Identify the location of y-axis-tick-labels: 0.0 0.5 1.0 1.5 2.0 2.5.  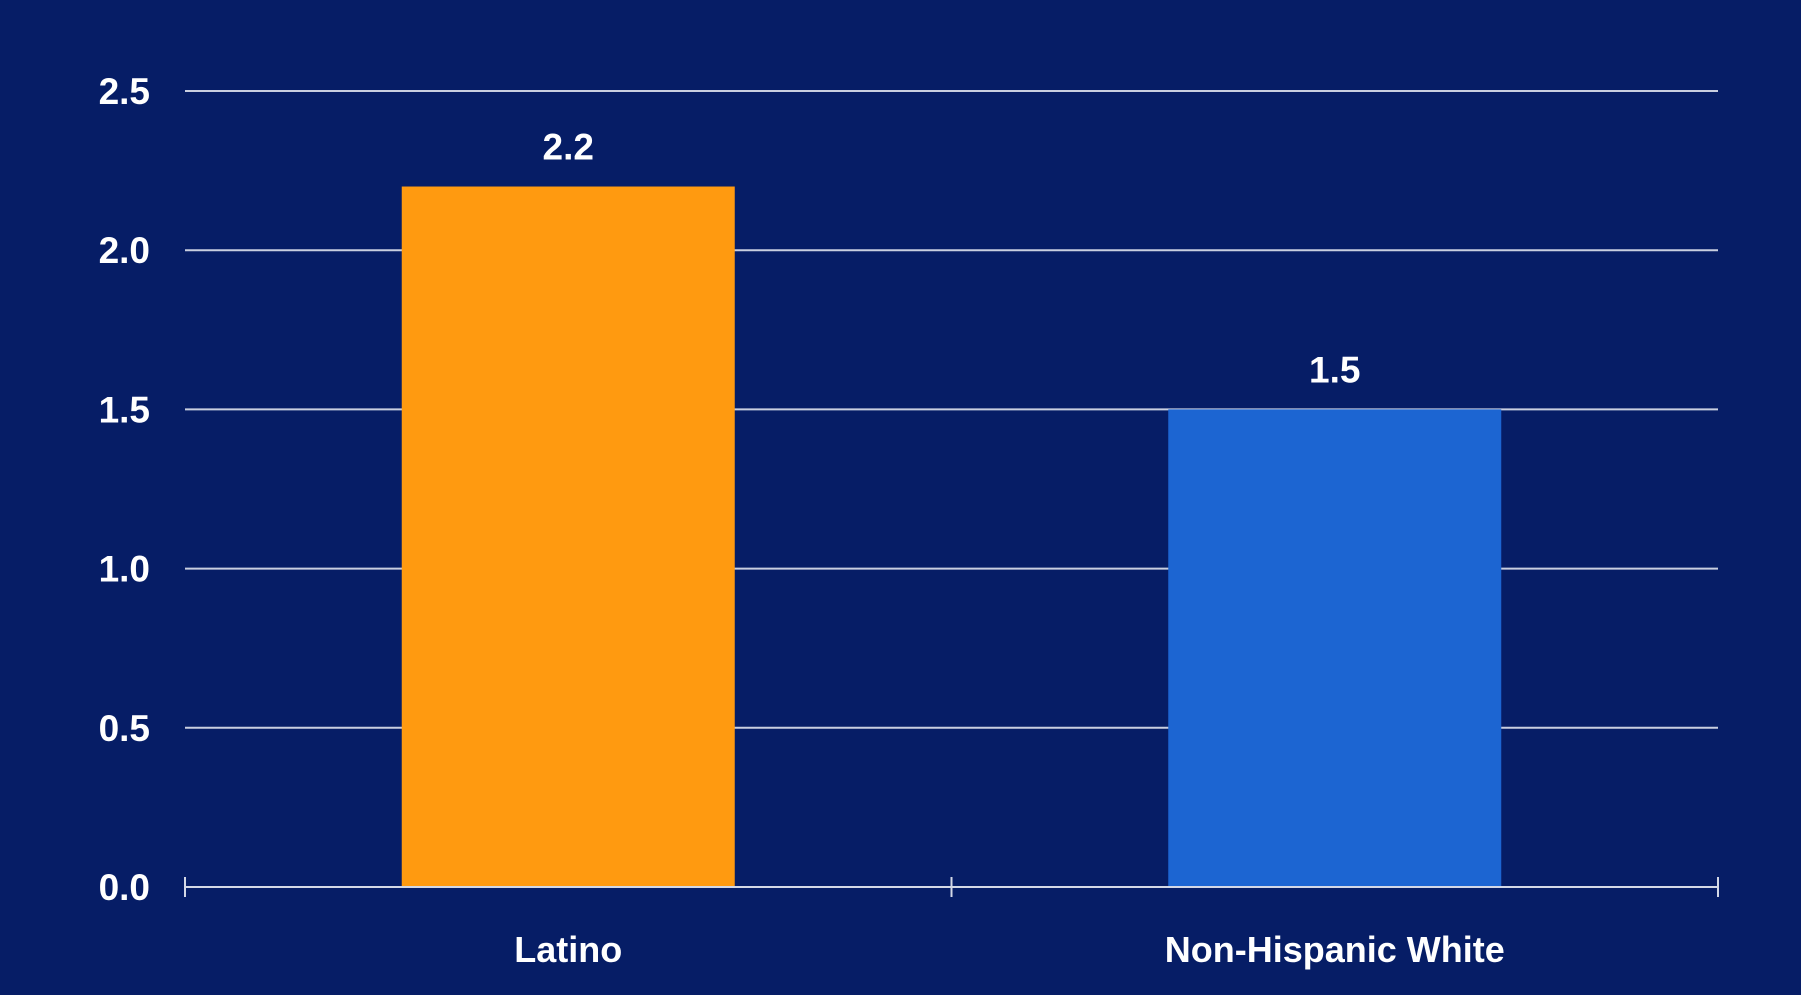
(124, 489).